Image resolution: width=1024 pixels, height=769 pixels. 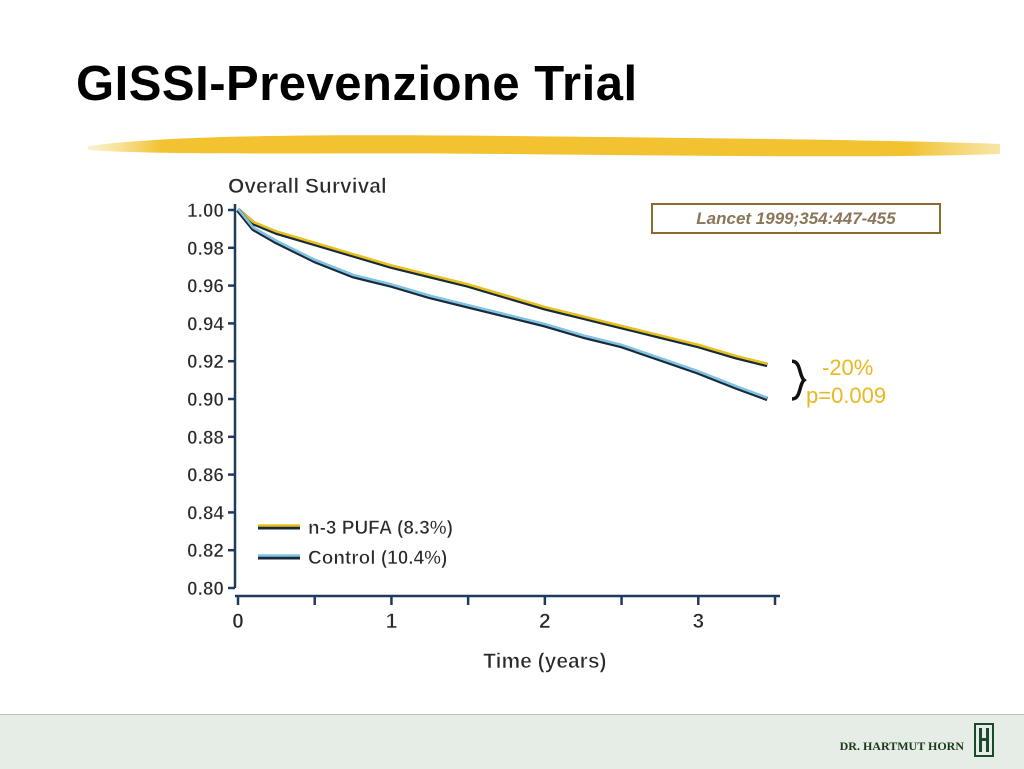 What do you see at coordinates (377, 558) in the screenshot?
I see `legend-label: Control (10.4%)` at bounding box center [377, 558].